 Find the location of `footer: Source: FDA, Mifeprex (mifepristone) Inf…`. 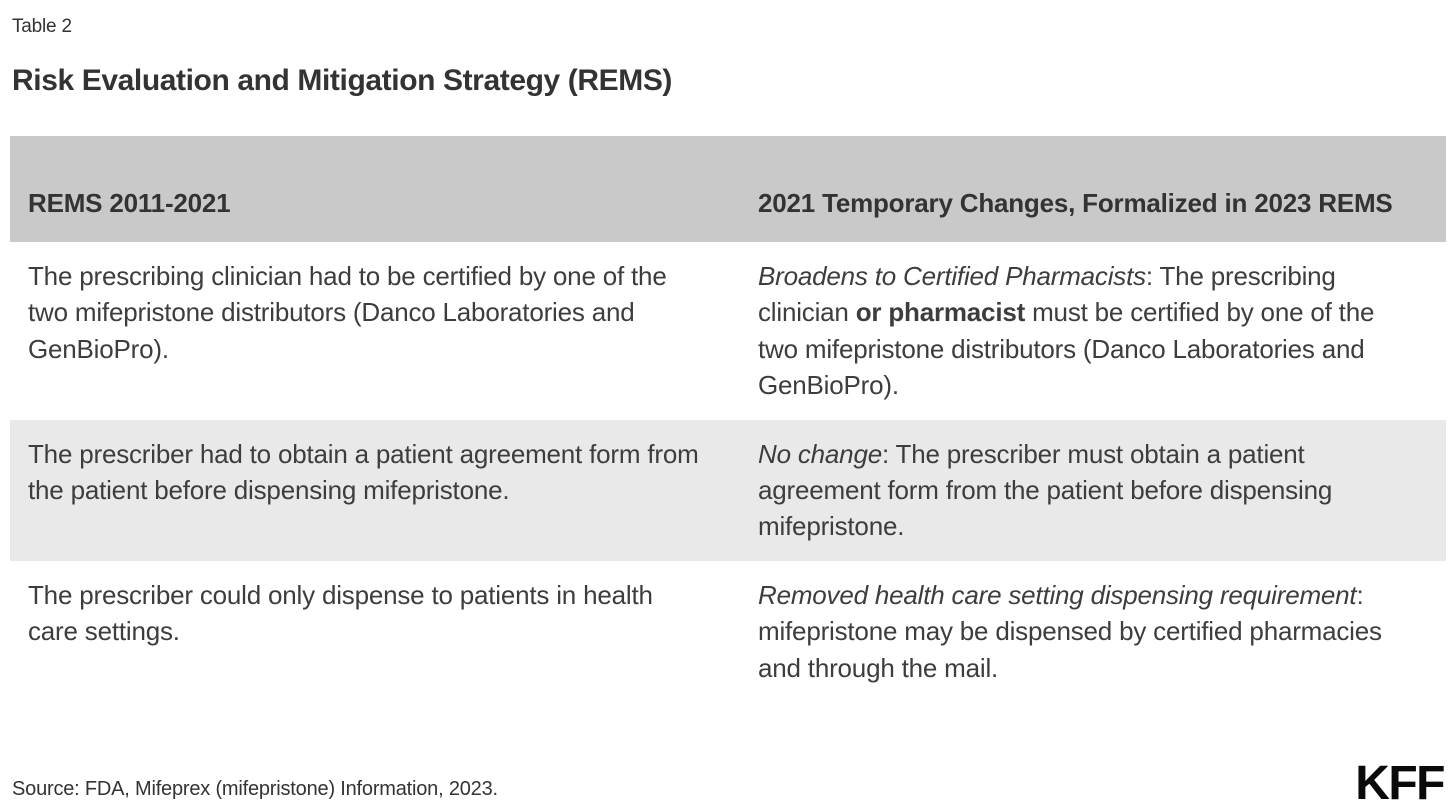

footer: Source: FDA, Mifeprex (mifepristone) Inf… is located at coordinates (728, 783).